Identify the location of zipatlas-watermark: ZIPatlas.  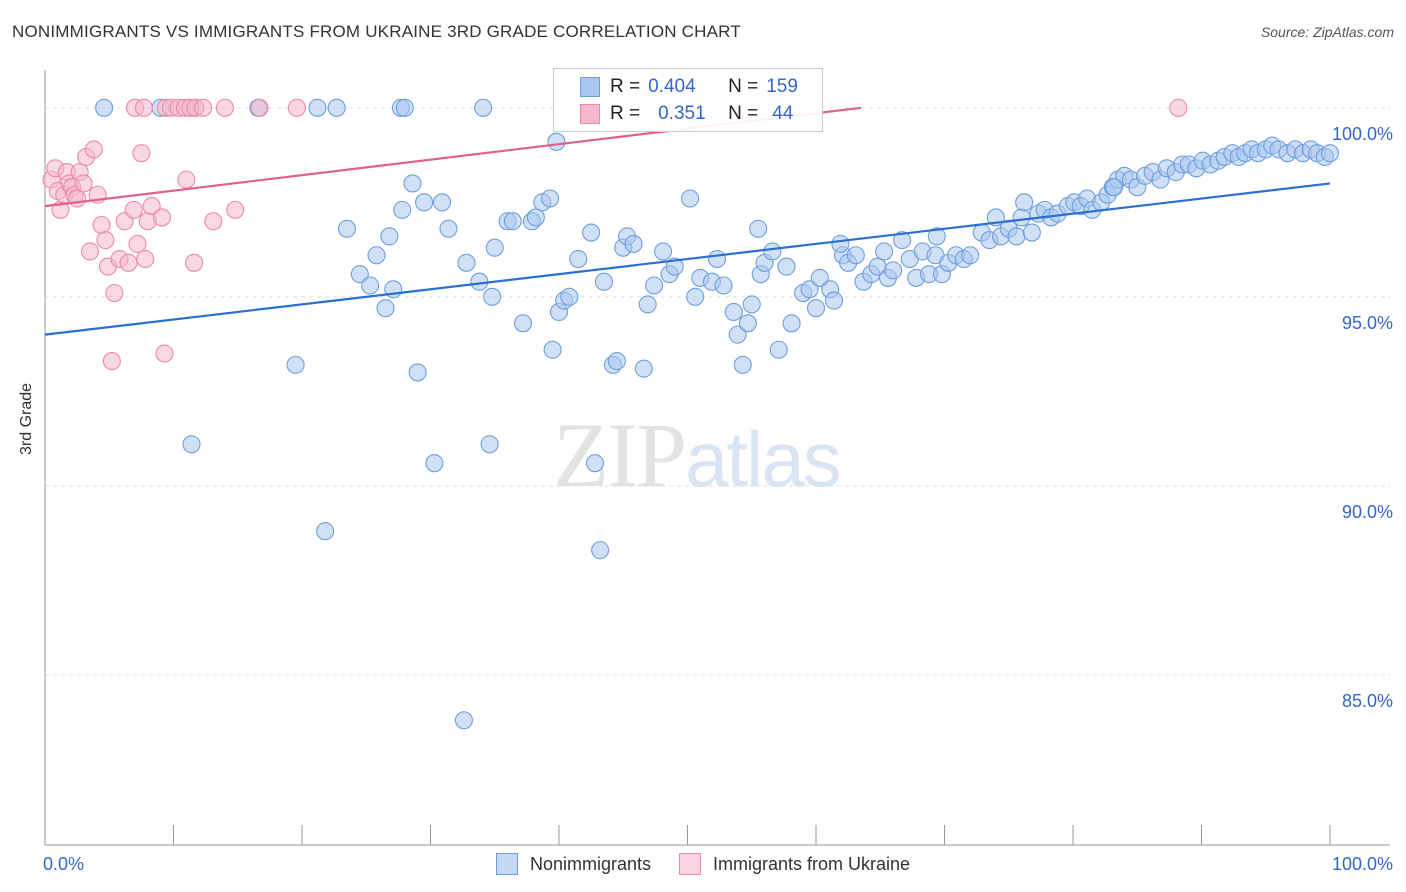
(697, 455).